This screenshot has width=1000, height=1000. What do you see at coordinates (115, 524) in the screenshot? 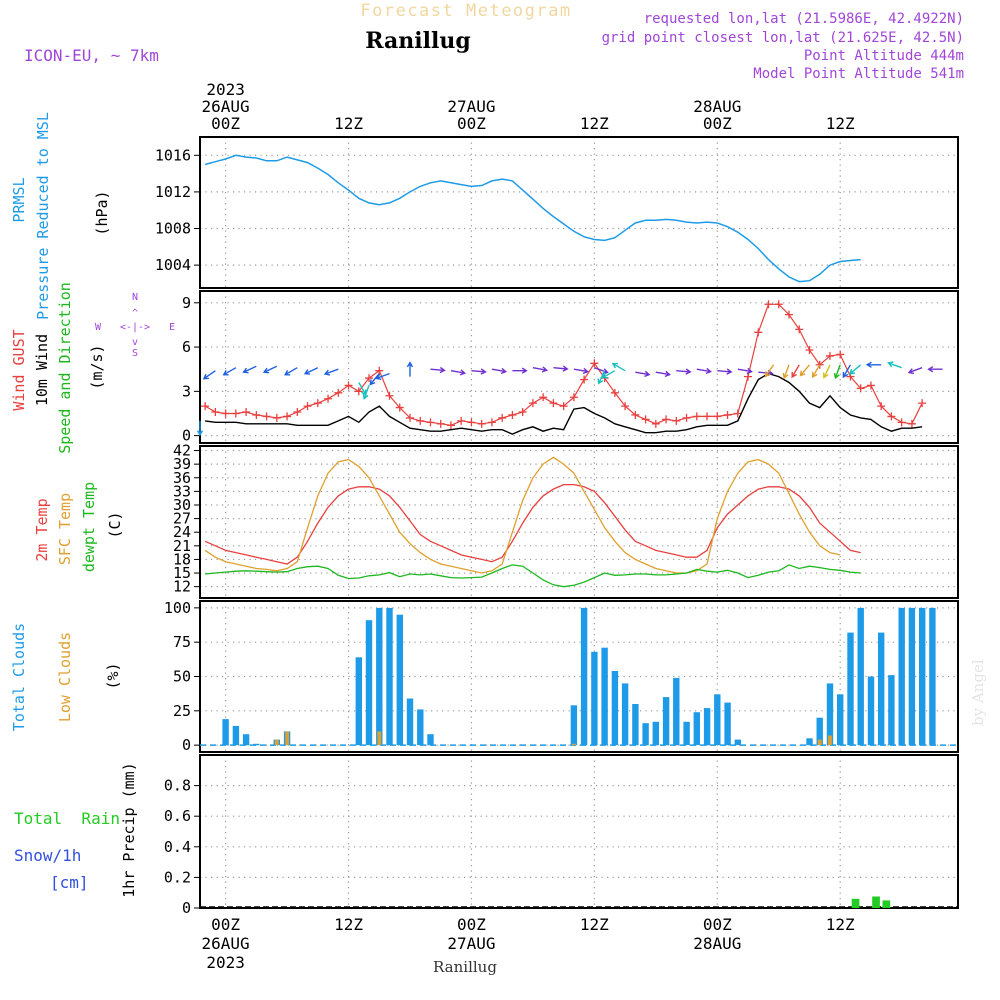
I see `temp-unit-label: (C)` at bounding box center [115, 524].